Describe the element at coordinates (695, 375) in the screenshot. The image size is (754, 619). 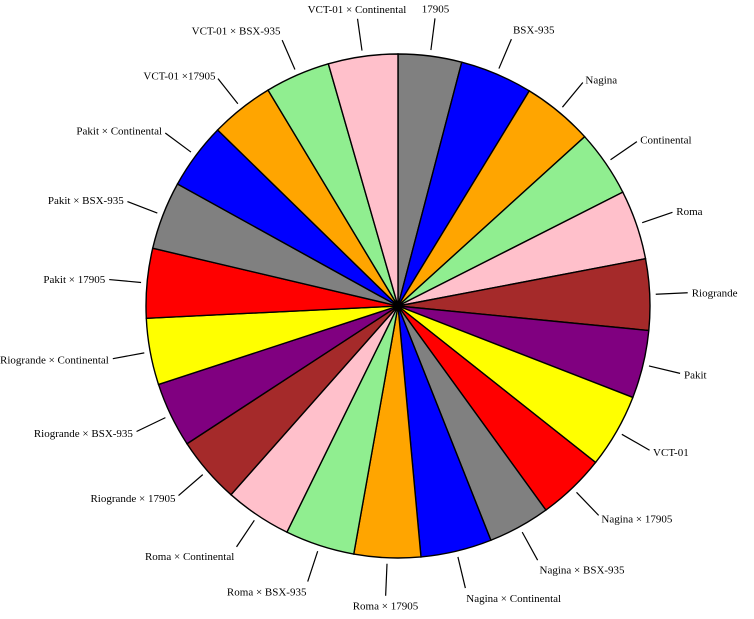
I see `slice-label-pakit: Pakit` at that location.